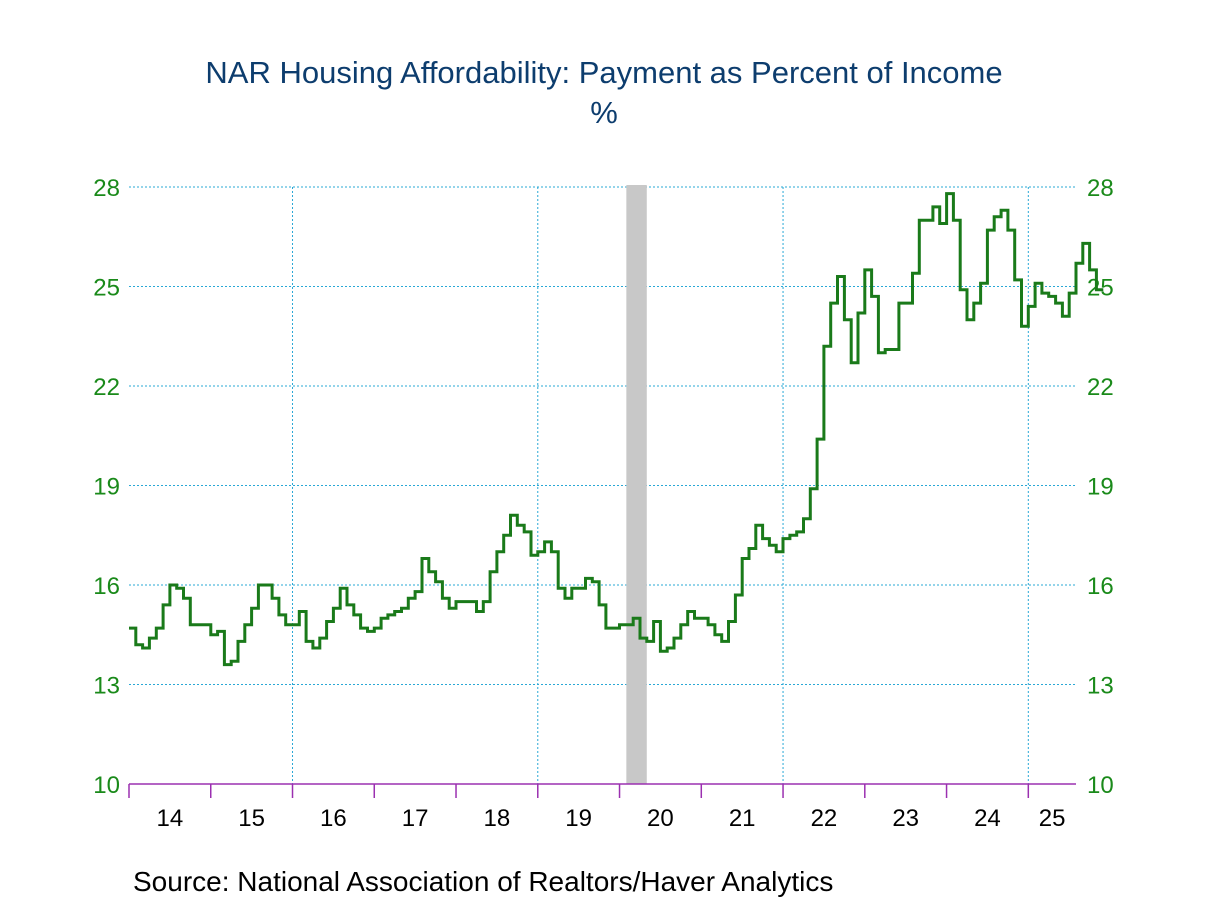 The image size is (1208, 906). I want to click on x-tick-label: 18, so click(497, 818).